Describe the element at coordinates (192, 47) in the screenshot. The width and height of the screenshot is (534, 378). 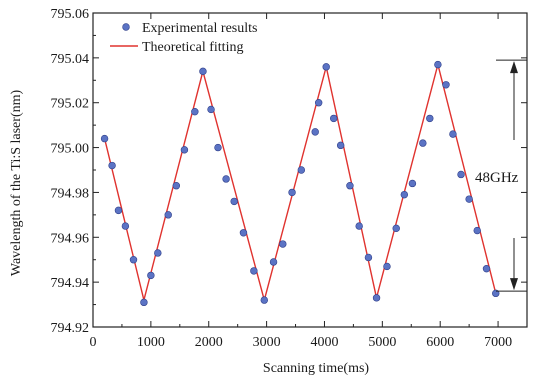
I see `legend-label-theoretical: Theoretical fitting` at that location.